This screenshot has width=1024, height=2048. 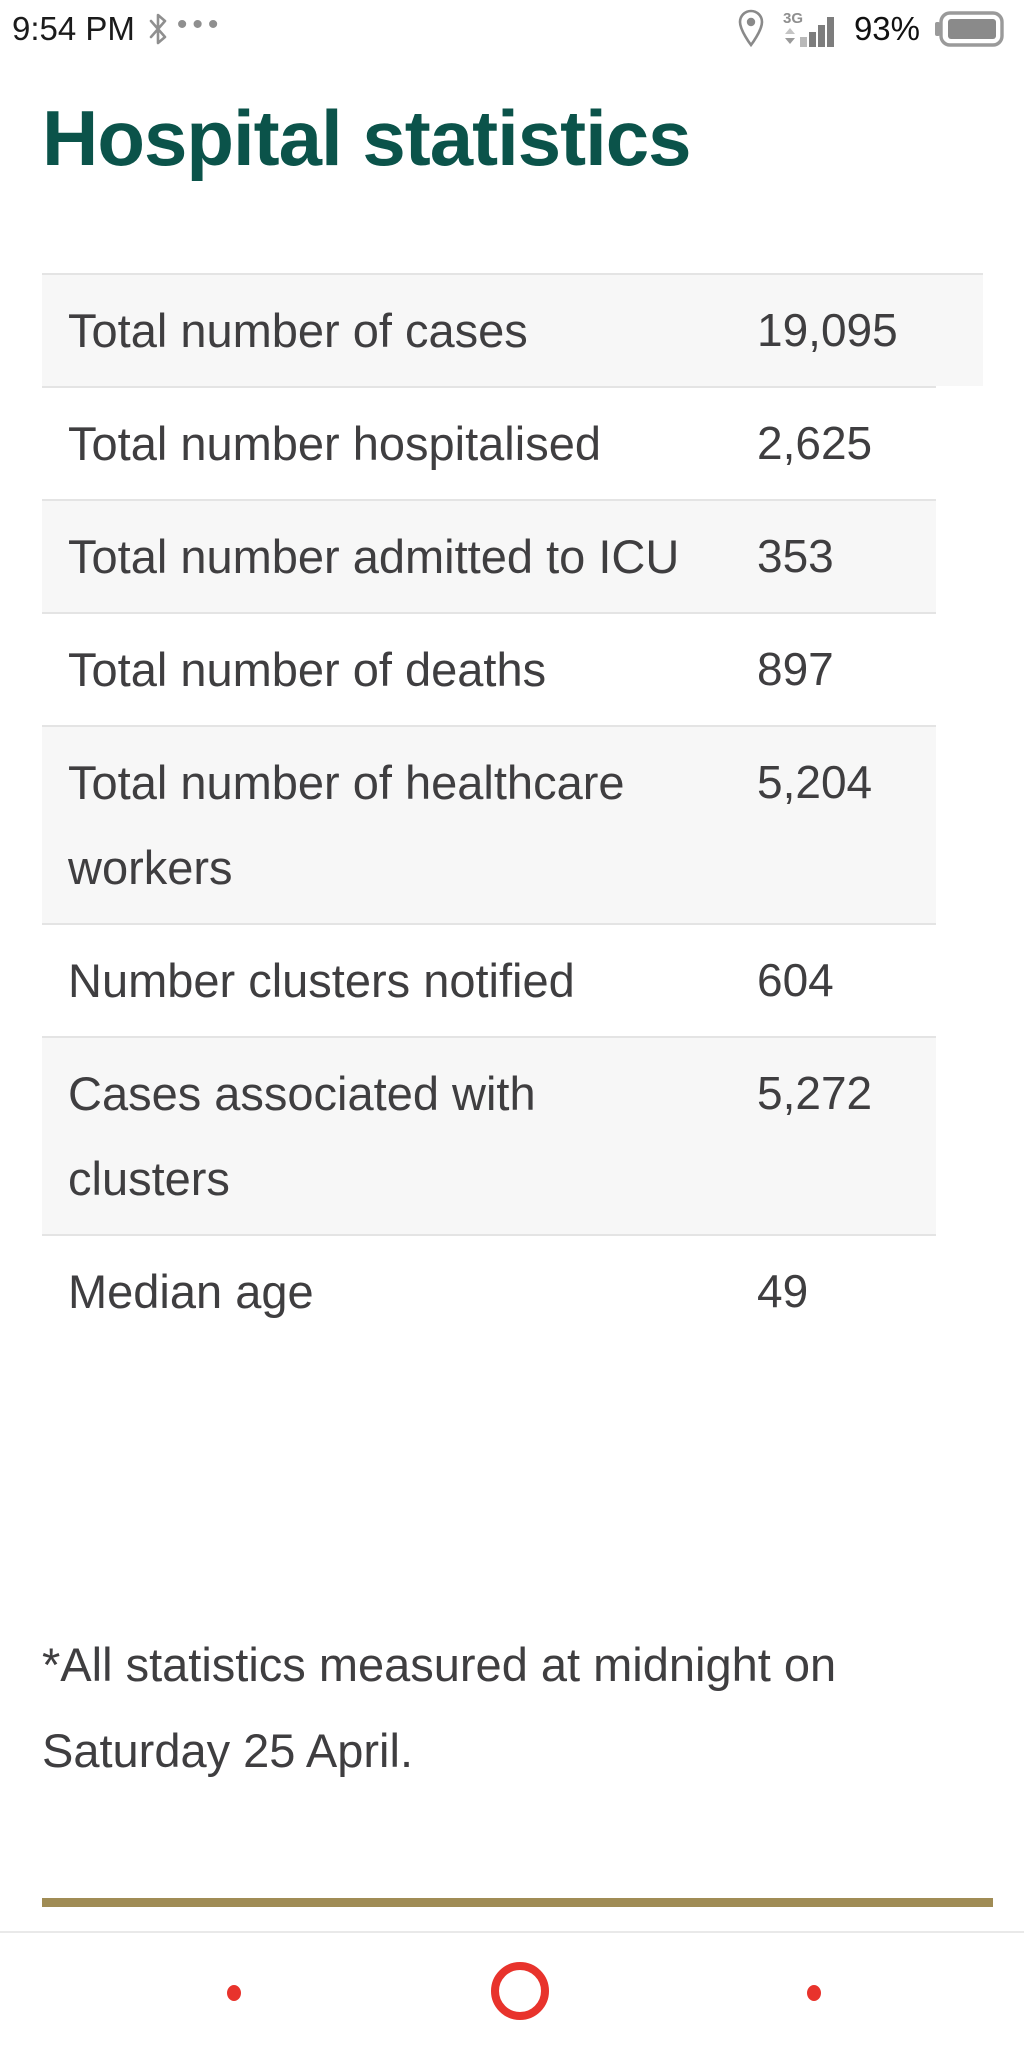 I want to click on nav-back-button, so click(x=814, y=1993).